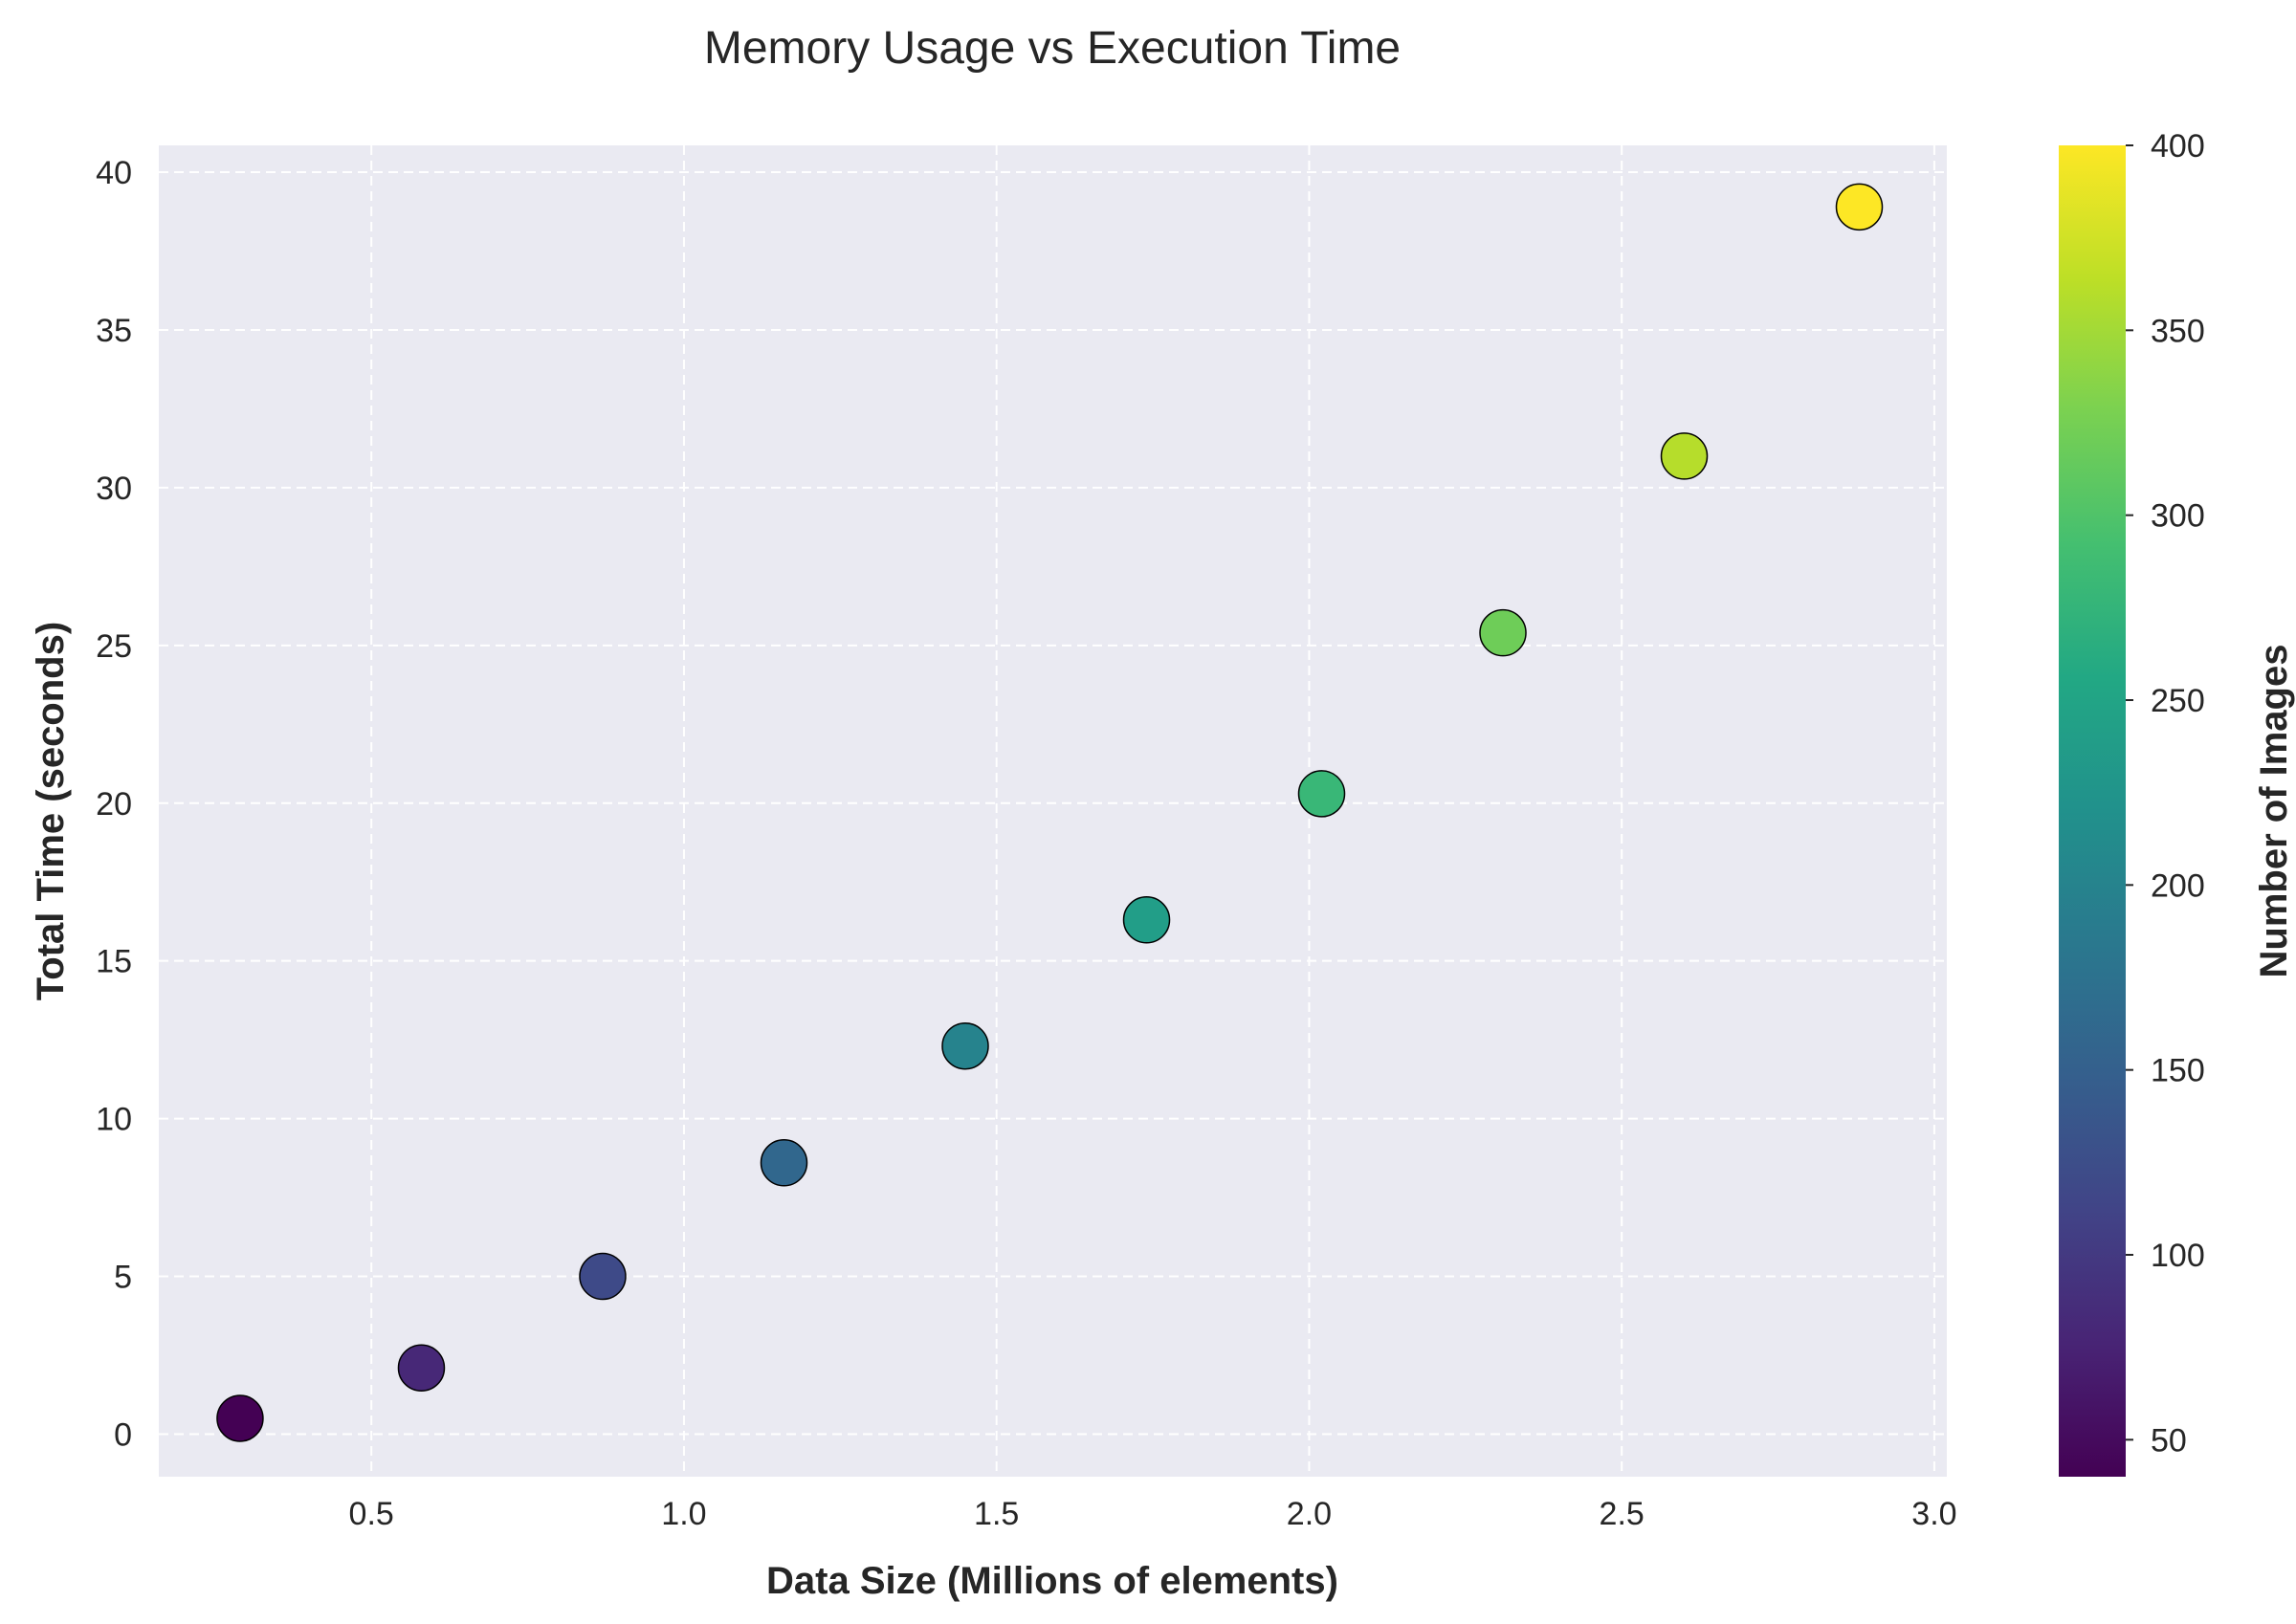 The height and width of the screenshot is (1624, 2296). What do you see at coordinates (2274, 812) in the screenshot?
I see `colorbar-label: Number of Images` at bounding box center [2274, 812].